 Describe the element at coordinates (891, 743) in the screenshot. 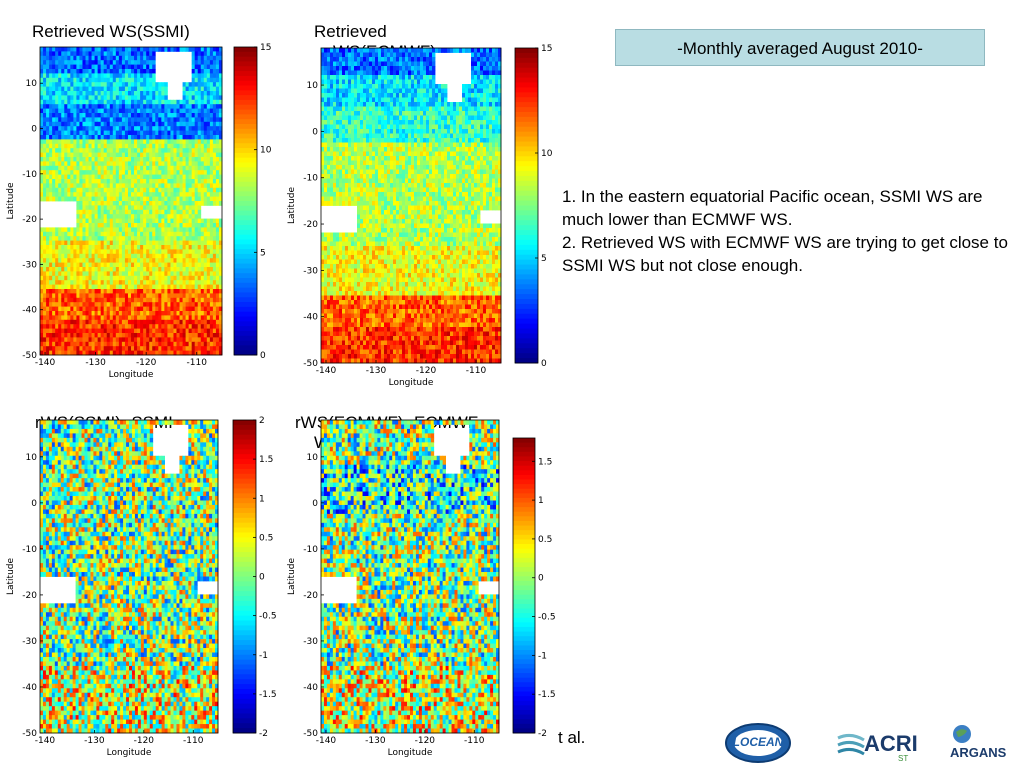

I see `acri-logo-text: ACRI` at that location.